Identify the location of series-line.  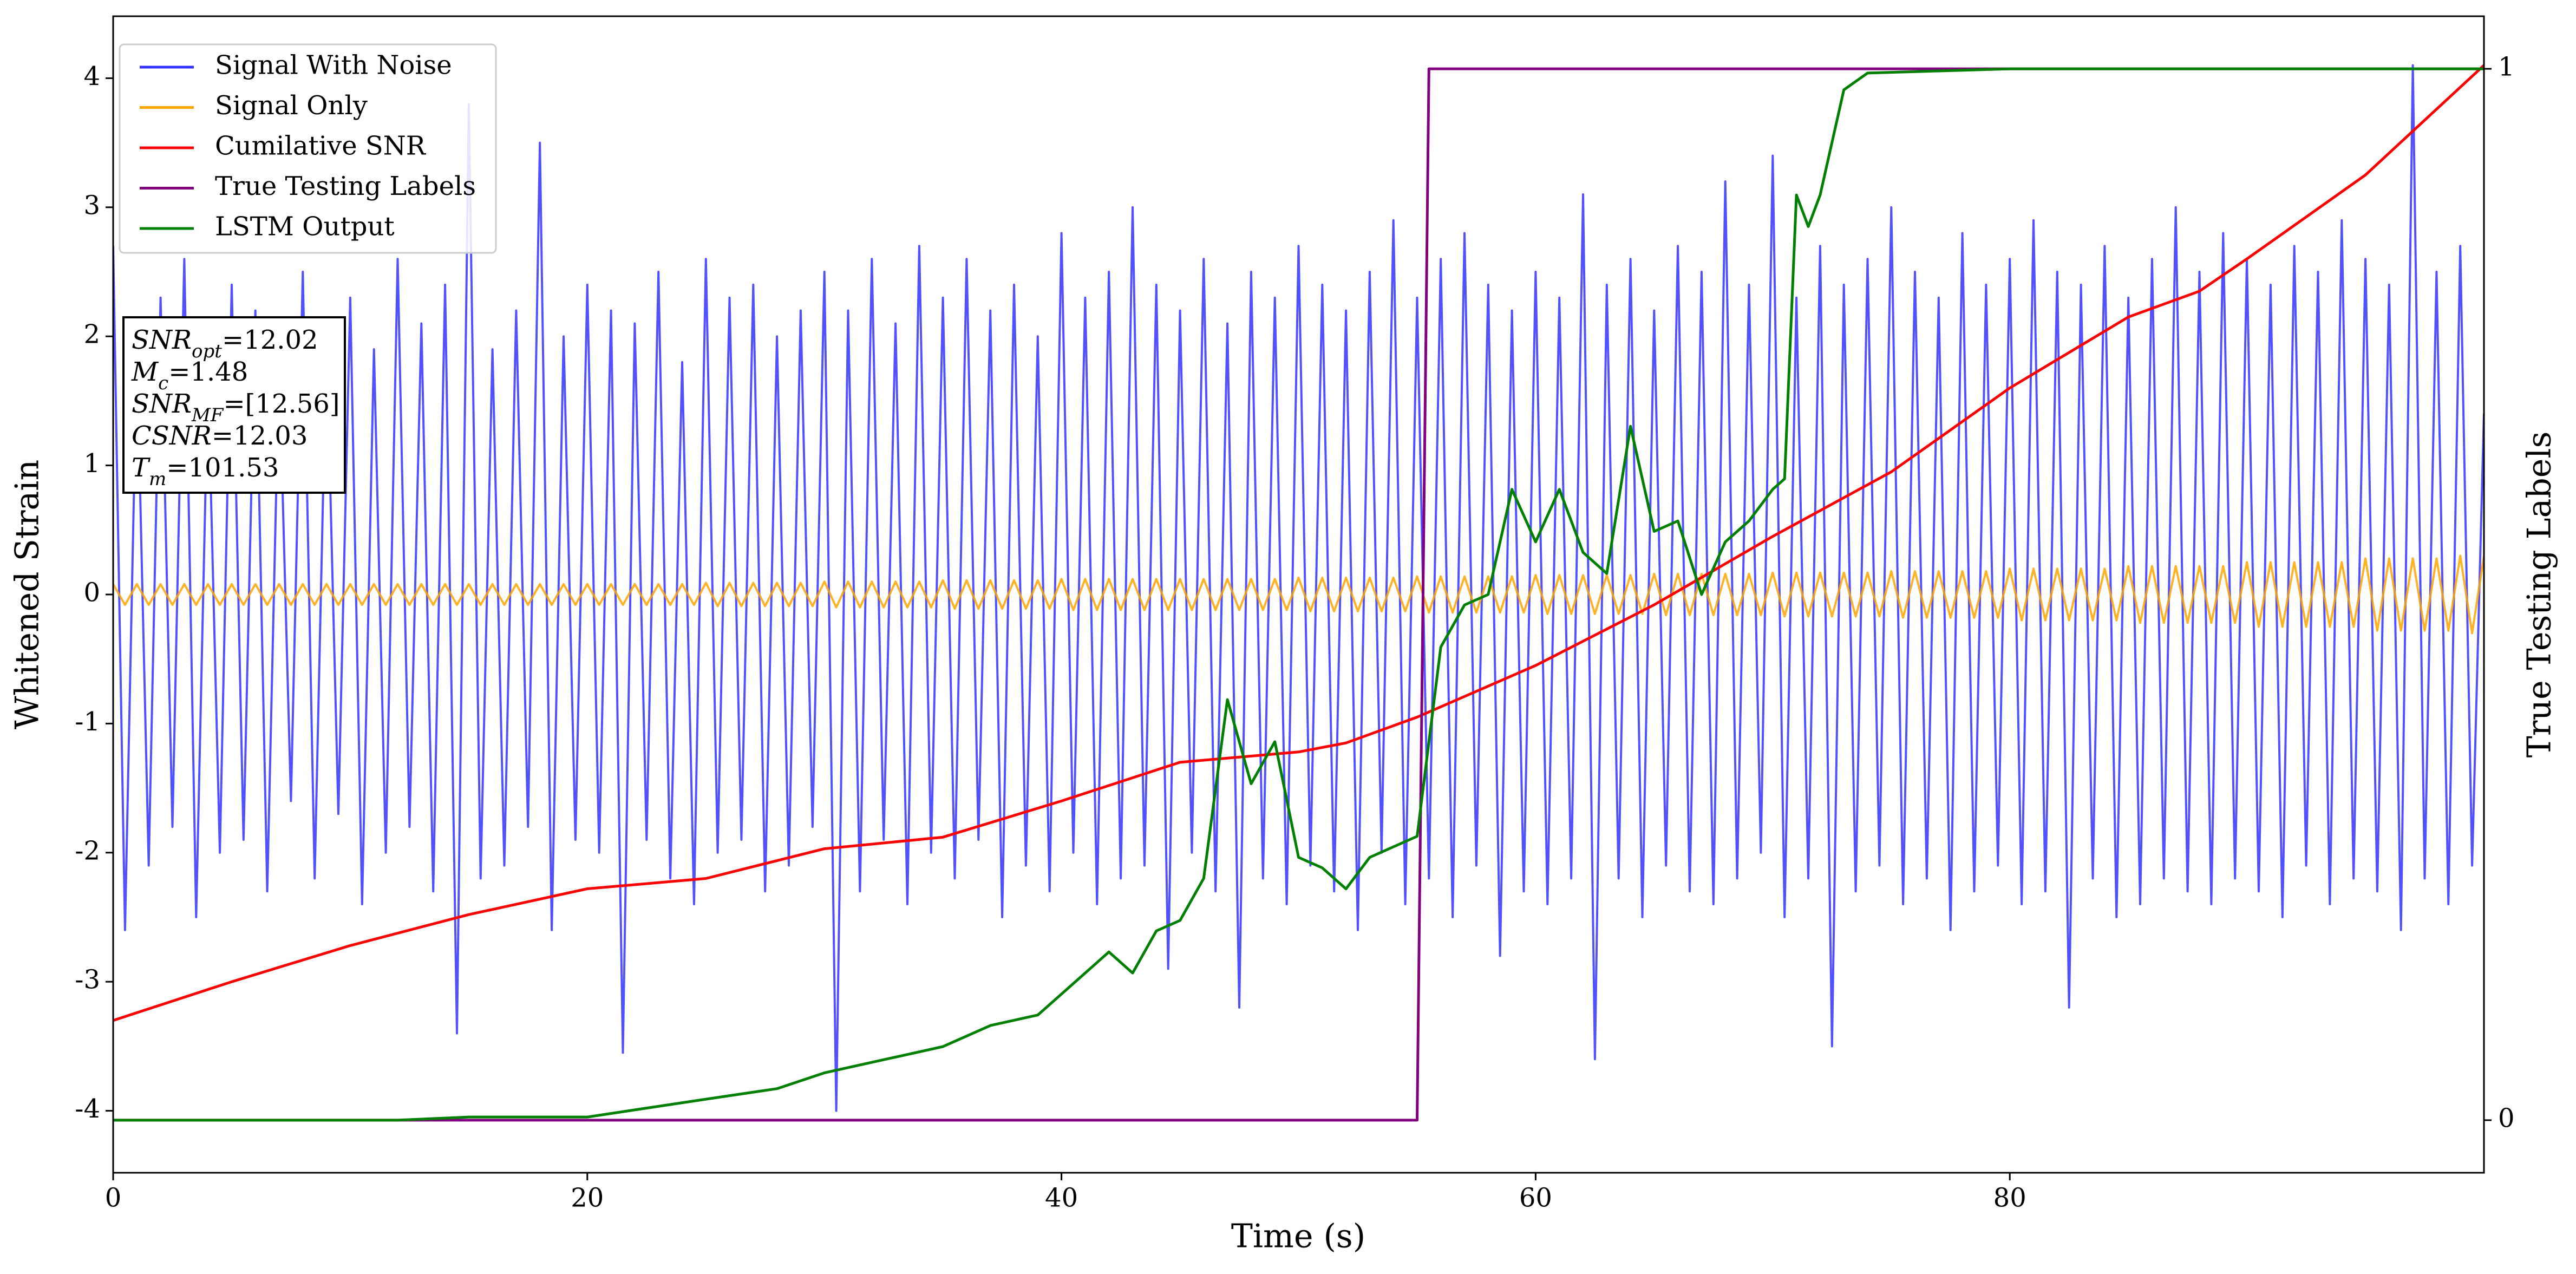
(1298, 594).